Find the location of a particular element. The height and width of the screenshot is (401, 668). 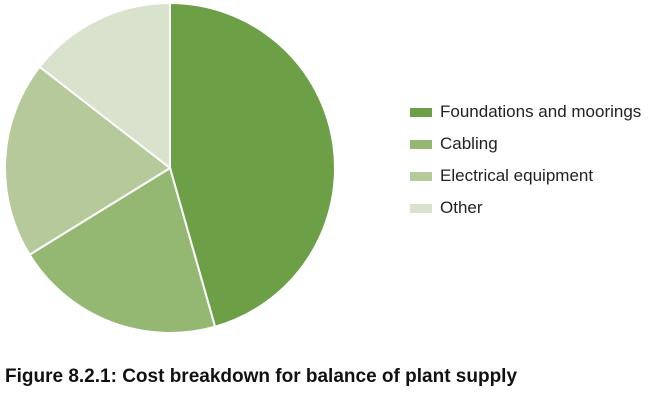

legend-item-other: Other is located at coordinates (525, 208).